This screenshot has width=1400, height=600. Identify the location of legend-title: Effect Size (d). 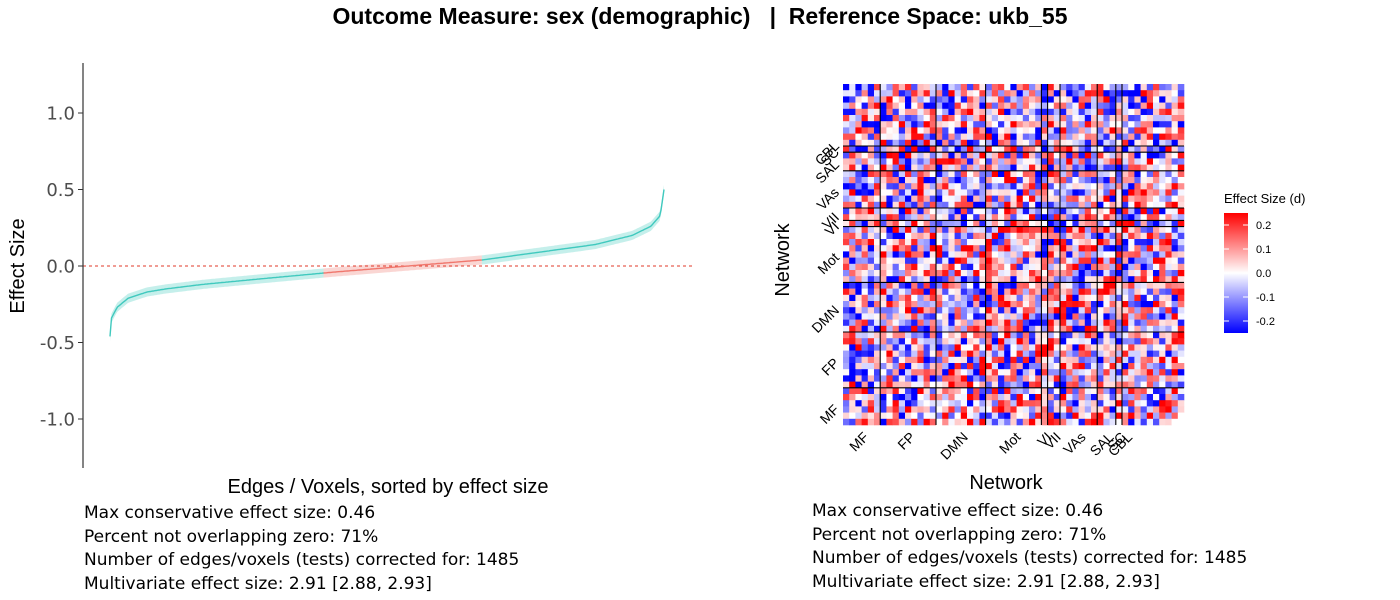
(1264, 198).